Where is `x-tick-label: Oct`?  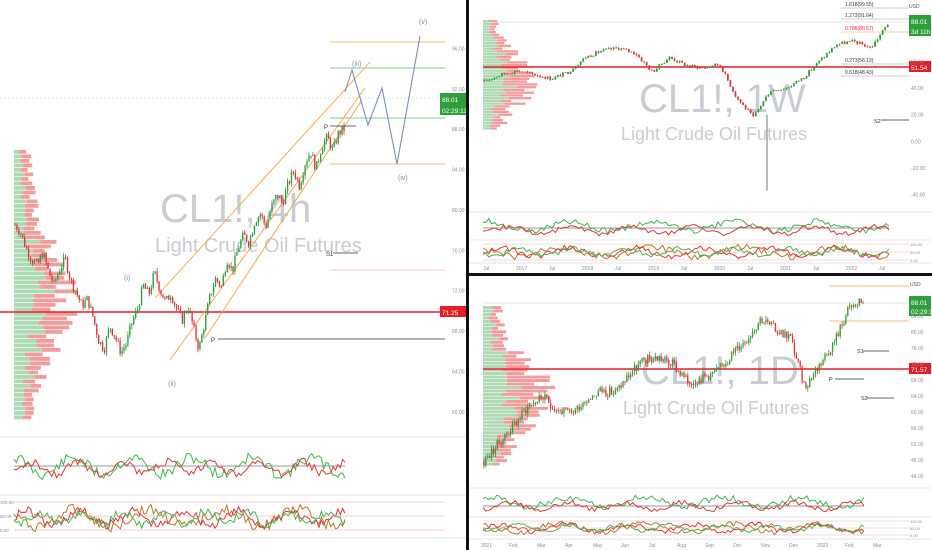
x-tick-label: Oct is located at coordinates (737, 546).